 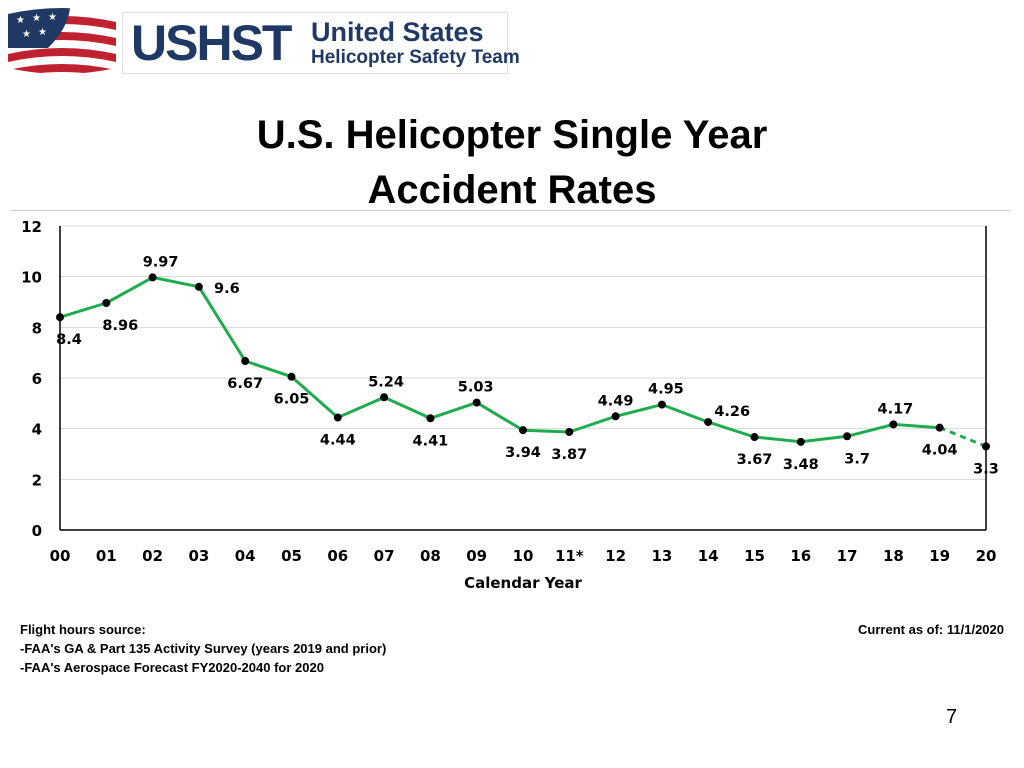 What do you see at coordinates (37, 328) in the screenshot?
I see `y-tick-label: 8` at bounding box center [37, 328].